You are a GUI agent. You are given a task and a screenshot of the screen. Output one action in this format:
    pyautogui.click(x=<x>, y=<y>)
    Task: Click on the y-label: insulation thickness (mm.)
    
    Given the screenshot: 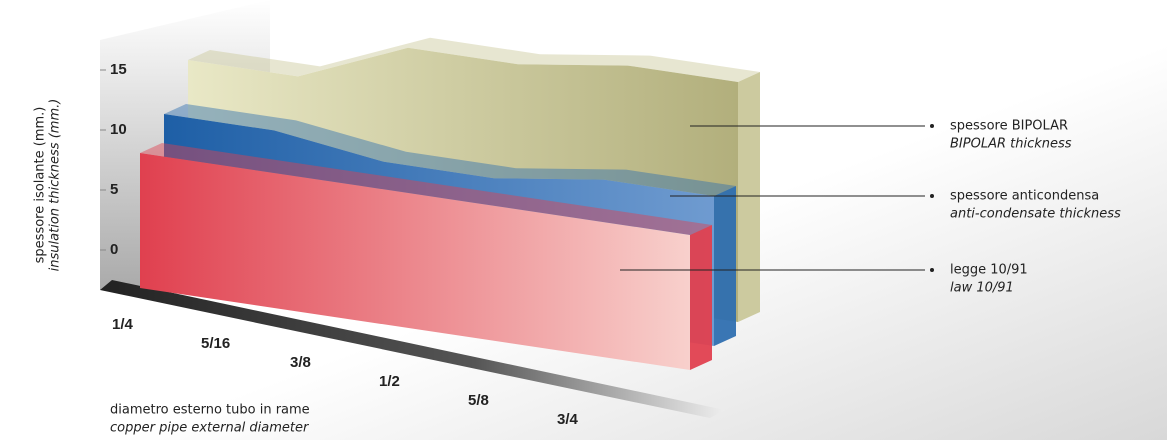 What is the action you would take?
    pyautogui.click(x=55, y=185)
    